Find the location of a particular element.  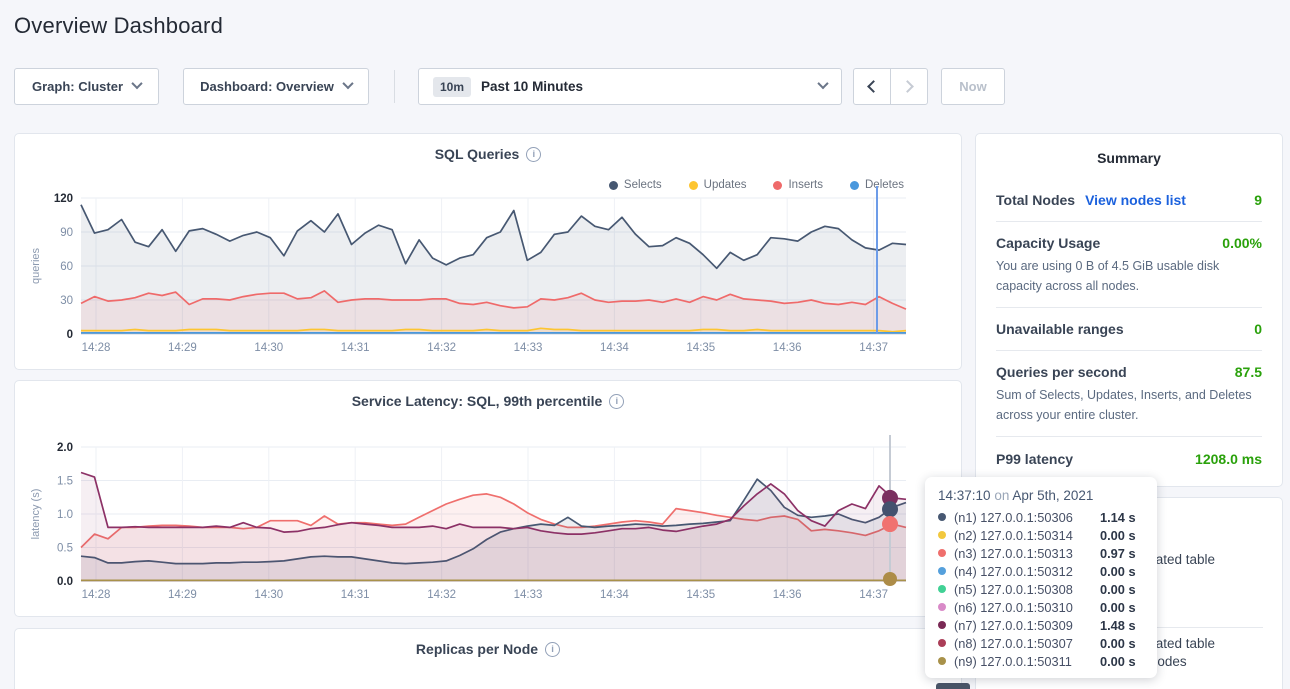

svg-text: 0 is located at coordinates (70, 335).